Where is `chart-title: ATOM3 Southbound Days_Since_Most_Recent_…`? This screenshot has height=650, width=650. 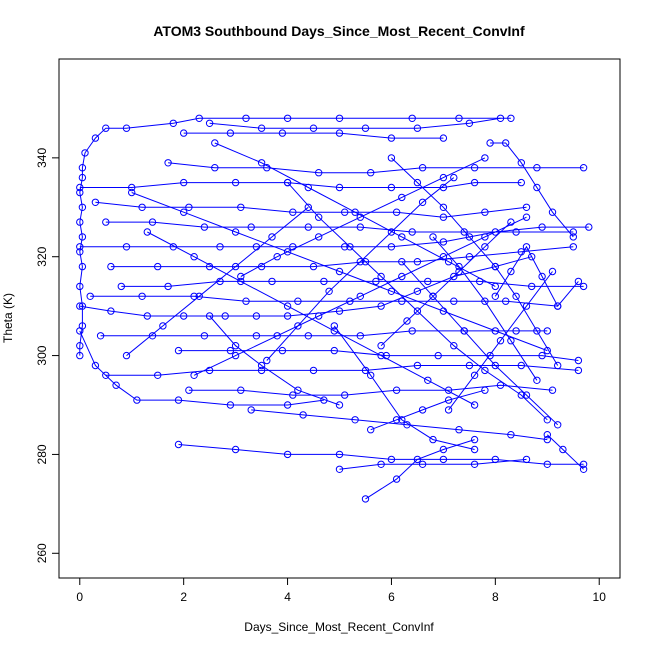 chart-title: ATOM3 Southbound Days_Since_Most_Recent_… is located at coordinates (339, 31).